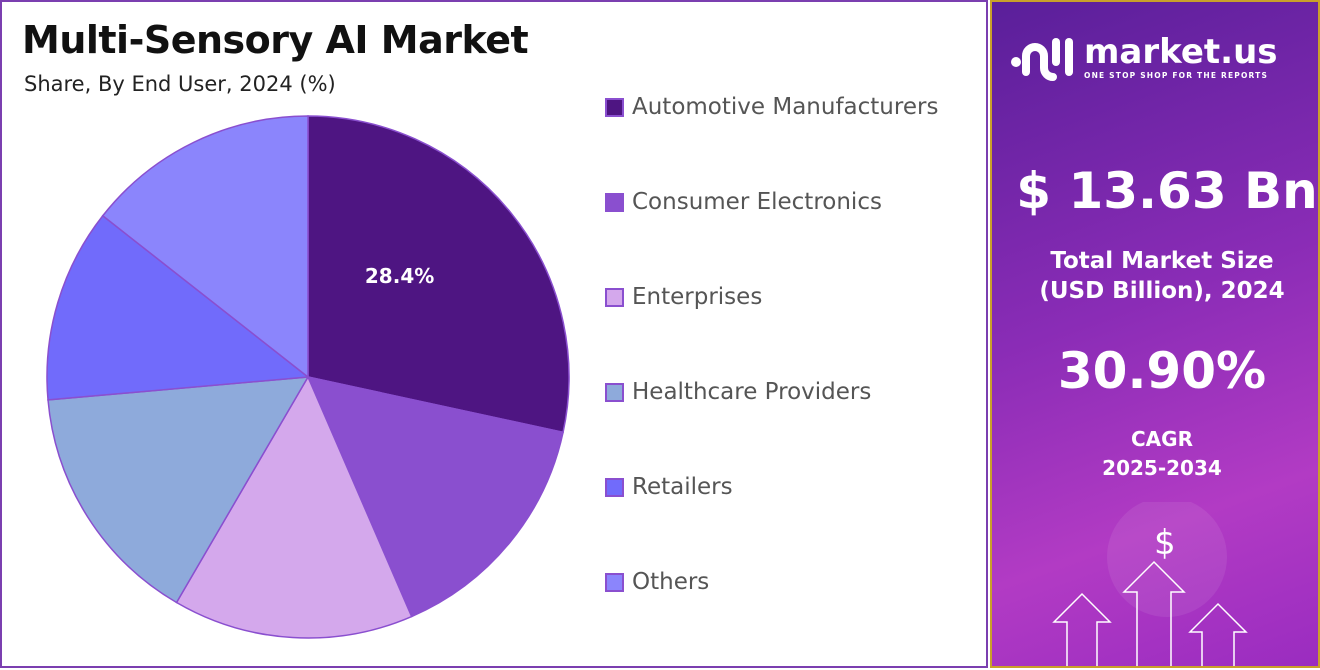 Image resolution: width=1320 pixels, height=670 pixels. Describe the element at coordinates (399, 276) in the screenshot. I see `data-label: 28.4%` at that location.